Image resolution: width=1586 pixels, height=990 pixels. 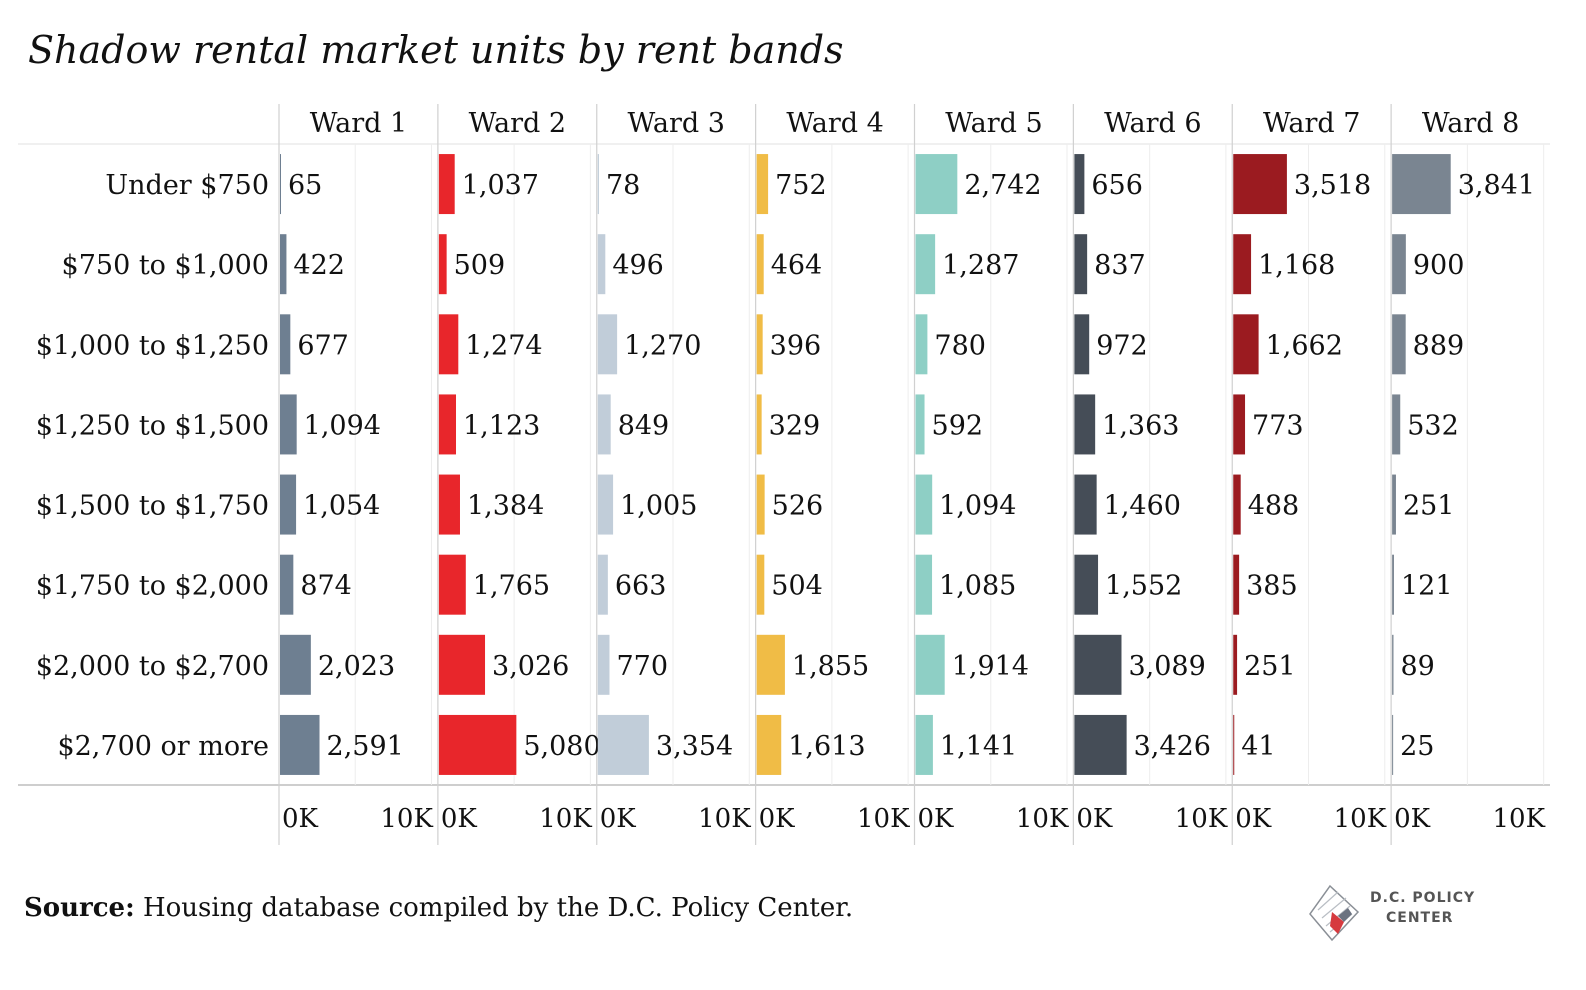 I want to click on bar-value-label: 1,141, so click(x=978, y=746).